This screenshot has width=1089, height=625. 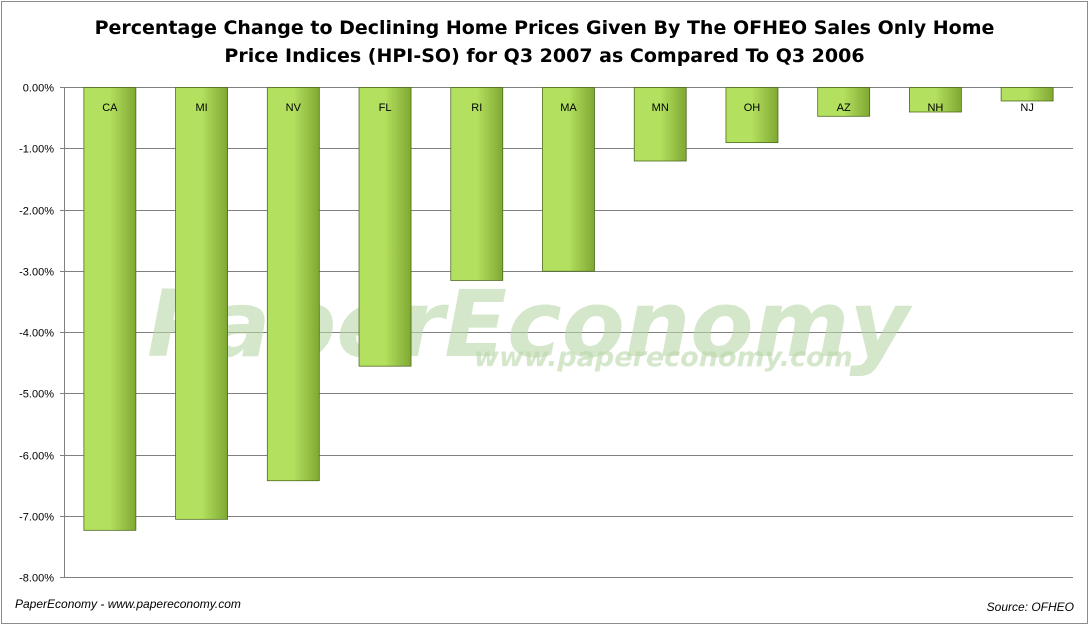 What do you see at coordinates (201, 303) in the screenshot?
I see `bar-mi` at bounding box center [201, 303].